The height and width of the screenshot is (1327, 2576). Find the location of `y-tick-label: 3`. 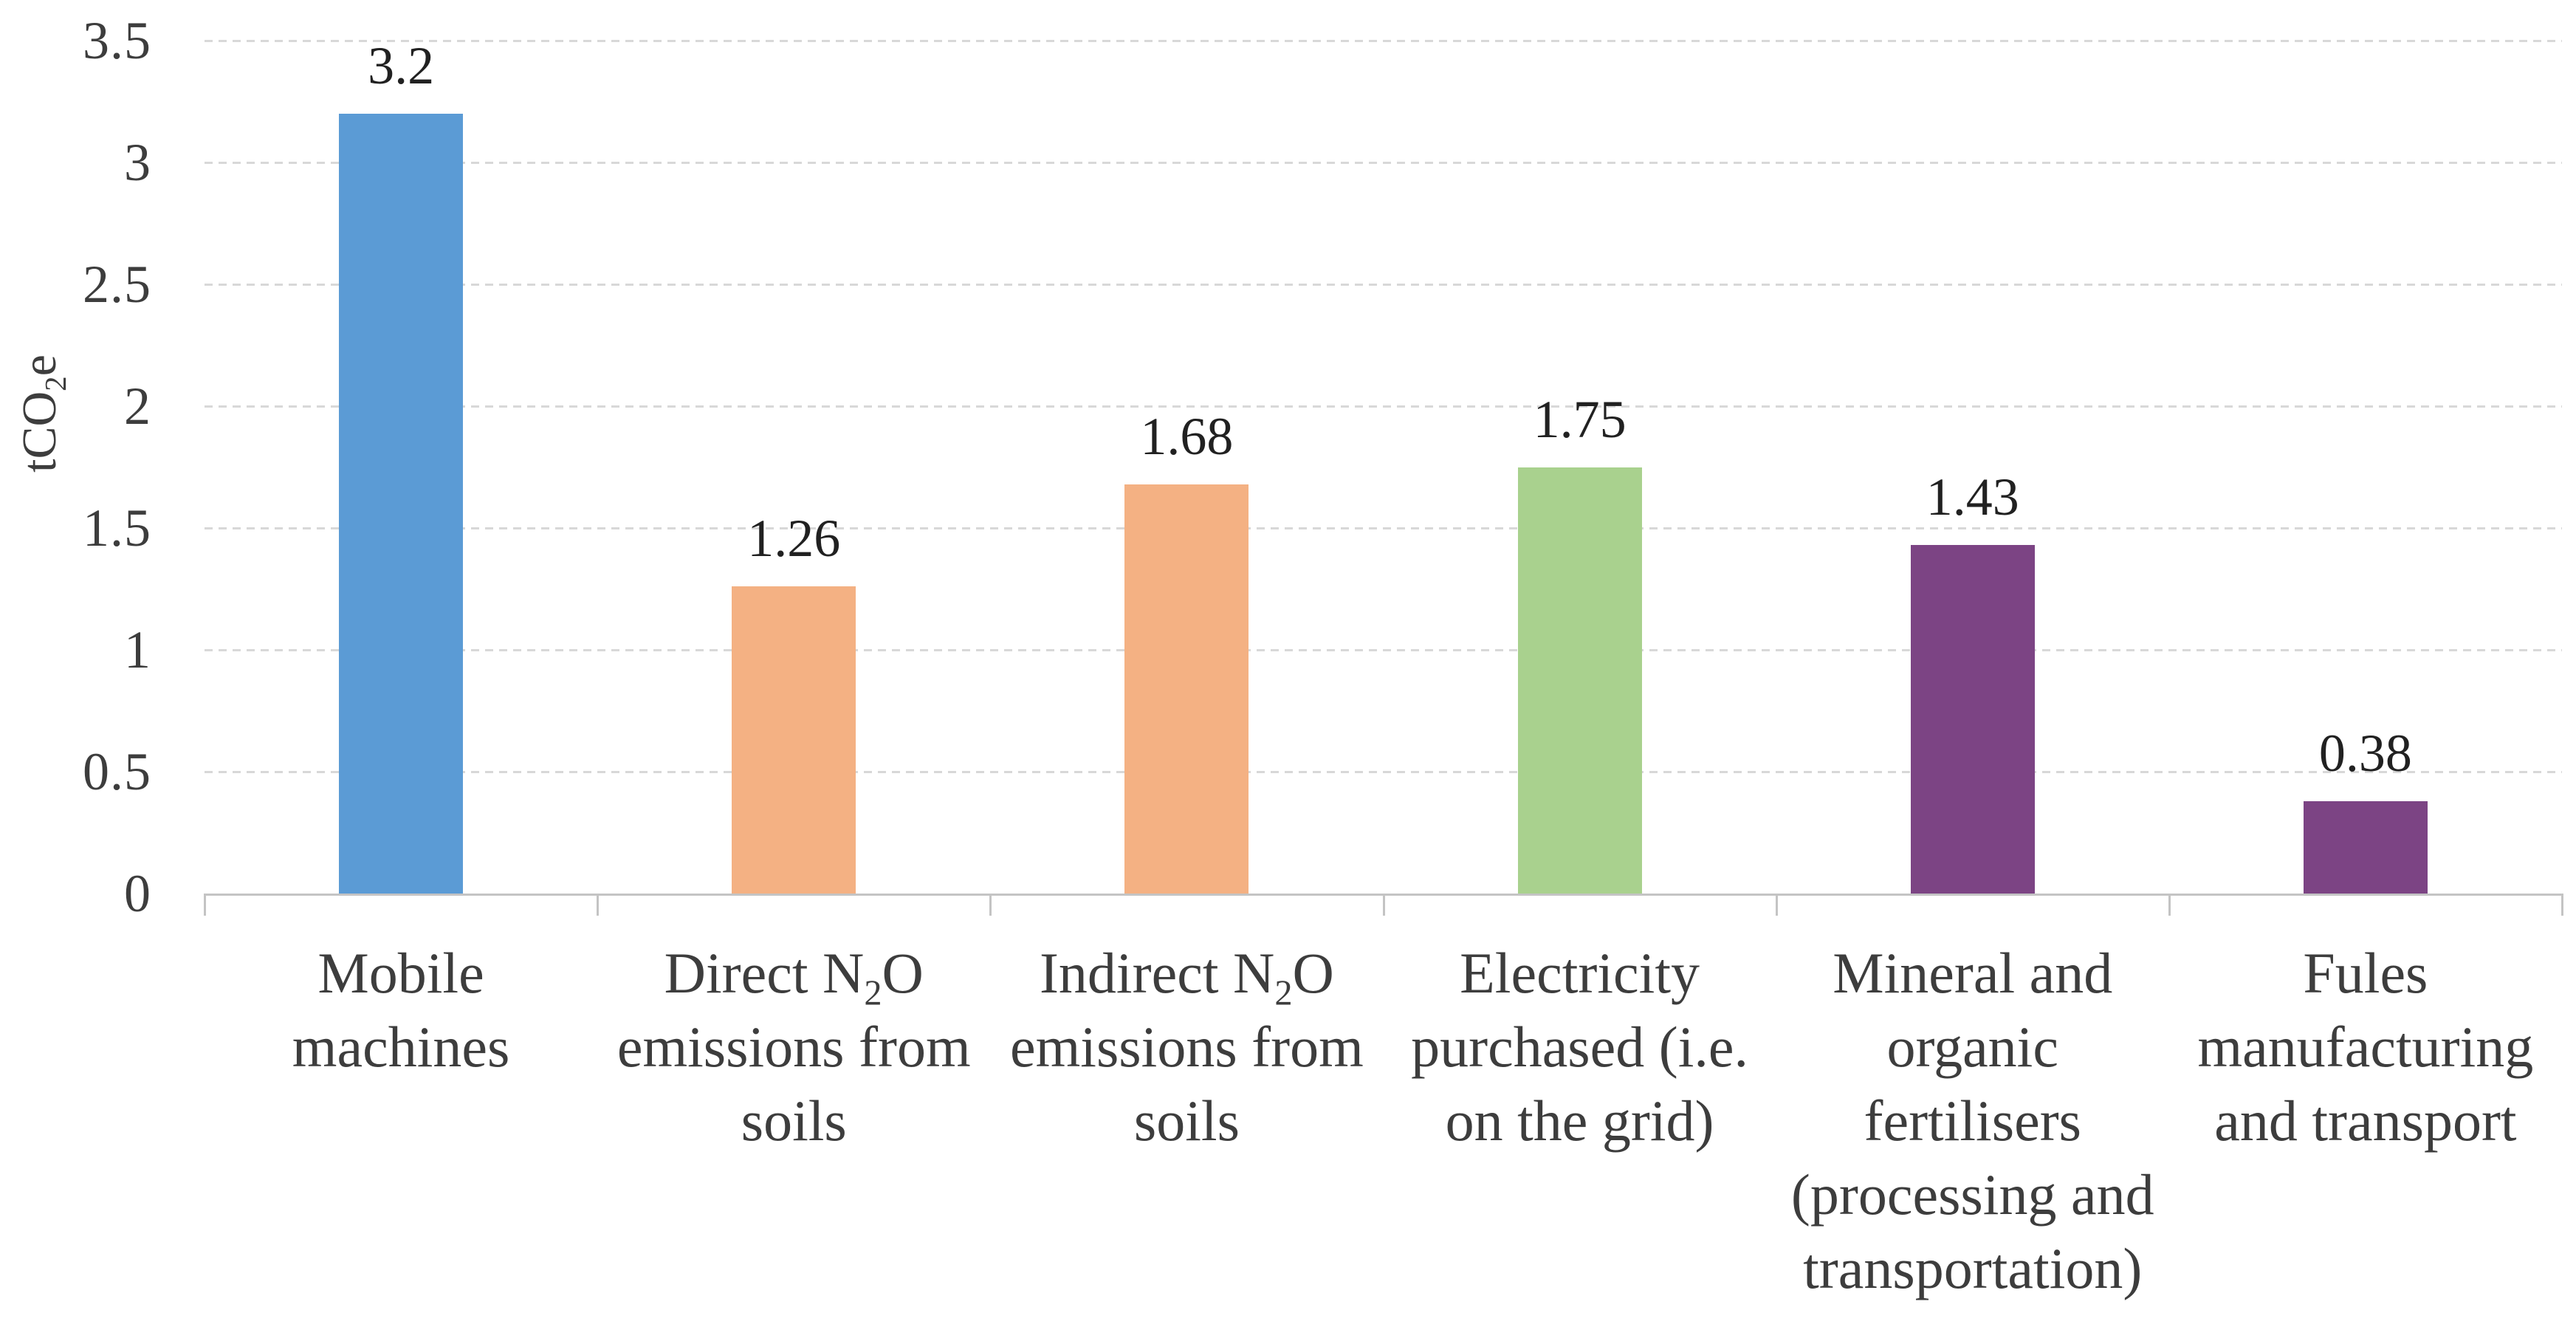

y-tick-label: 3 is located at coordinates (137, 163).